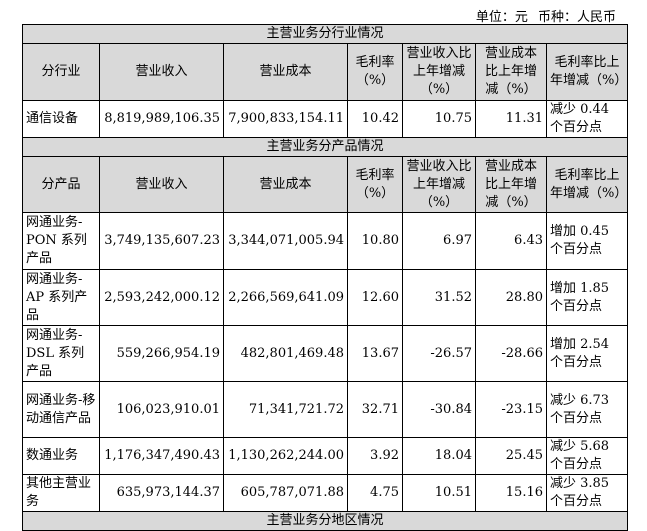 The height and width of the screenshot is (531, 647). Describe the element at coordinates (587, 297) in the screenshot. I see `row-margin-change: 增加 1.85 个百分点` at that location.